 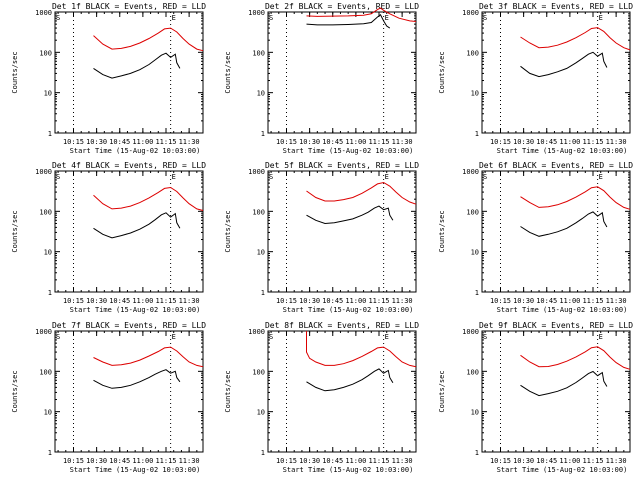 I want to click on chart-title: Det 3f BLACK = Events, RED = LLD, so click(x=556, y=6).